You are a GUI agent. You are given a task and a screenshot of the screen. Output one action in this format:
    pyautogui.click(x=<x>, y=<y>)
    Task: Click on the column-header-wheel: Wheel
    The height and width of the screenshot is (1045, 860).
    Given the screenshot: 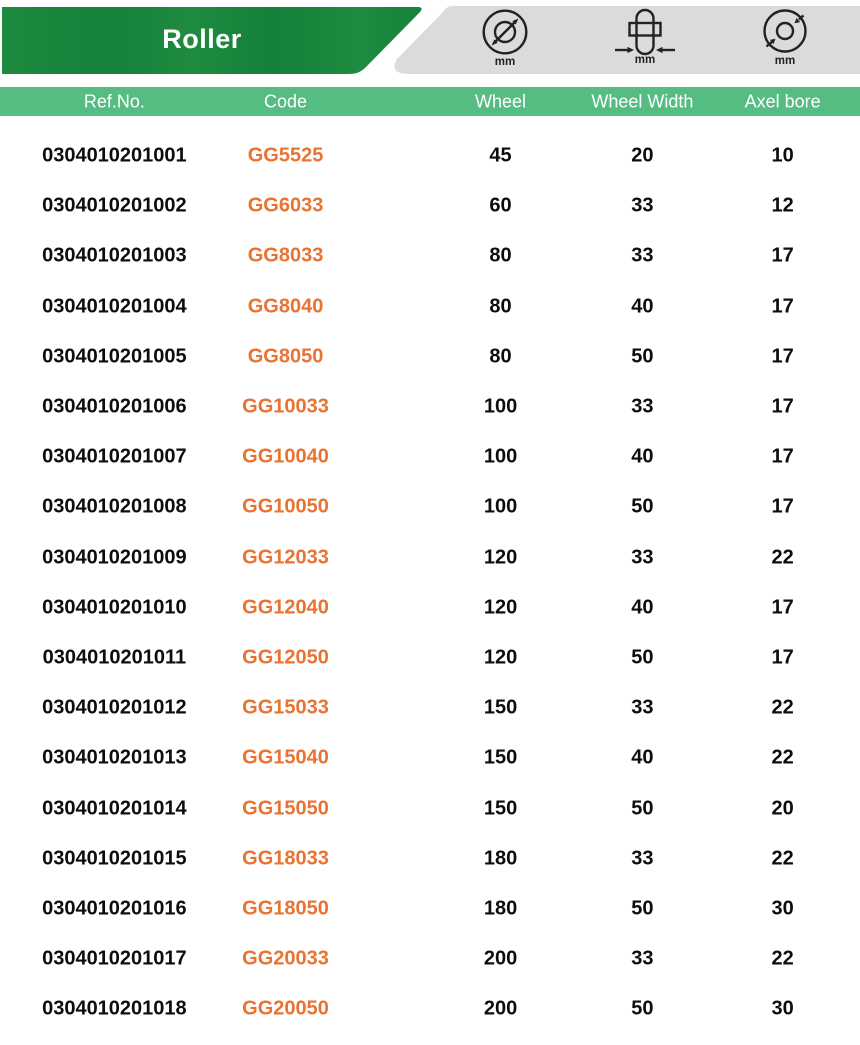 What is the action you would take?
    pyautogui.click(x=501, y=101)
    